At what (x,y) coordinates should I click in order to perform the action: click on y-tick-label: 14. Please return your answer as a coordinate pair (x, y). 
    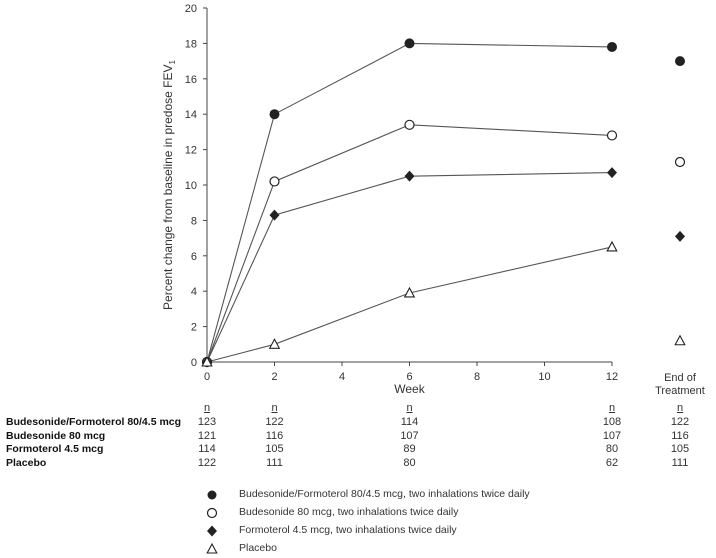
    Looking at the image, I should click on (191, 115).